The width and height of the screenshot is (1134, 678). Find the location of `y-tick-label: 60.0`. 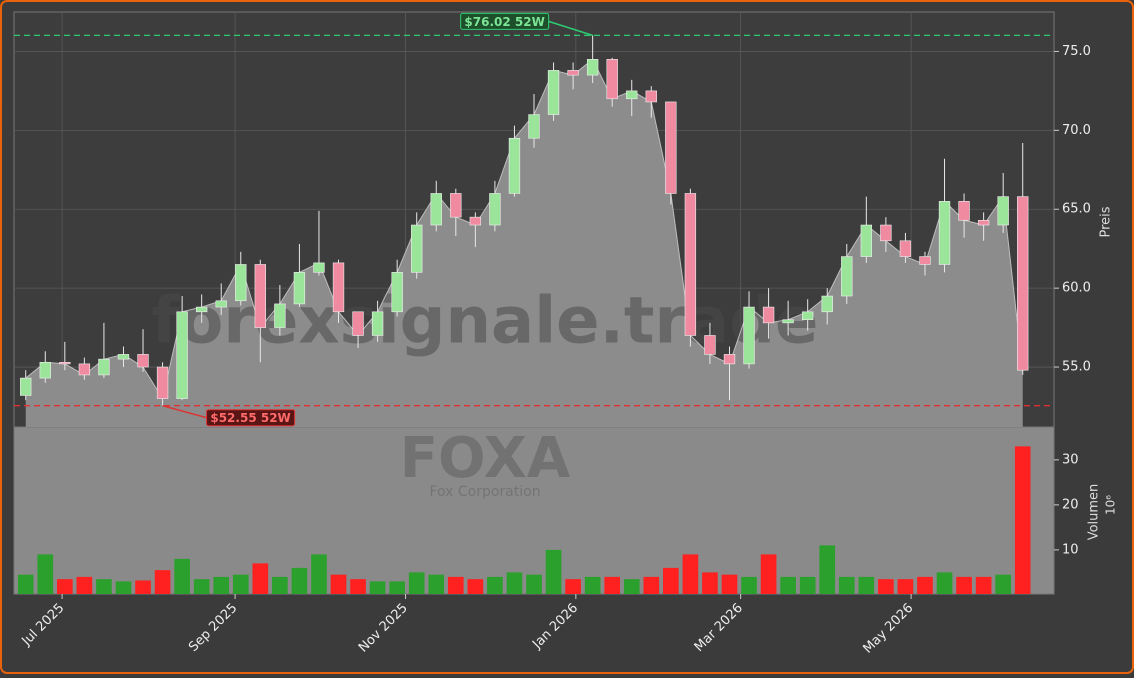

y-tick-label: 60.0 is located at coordinates (1076, 288).